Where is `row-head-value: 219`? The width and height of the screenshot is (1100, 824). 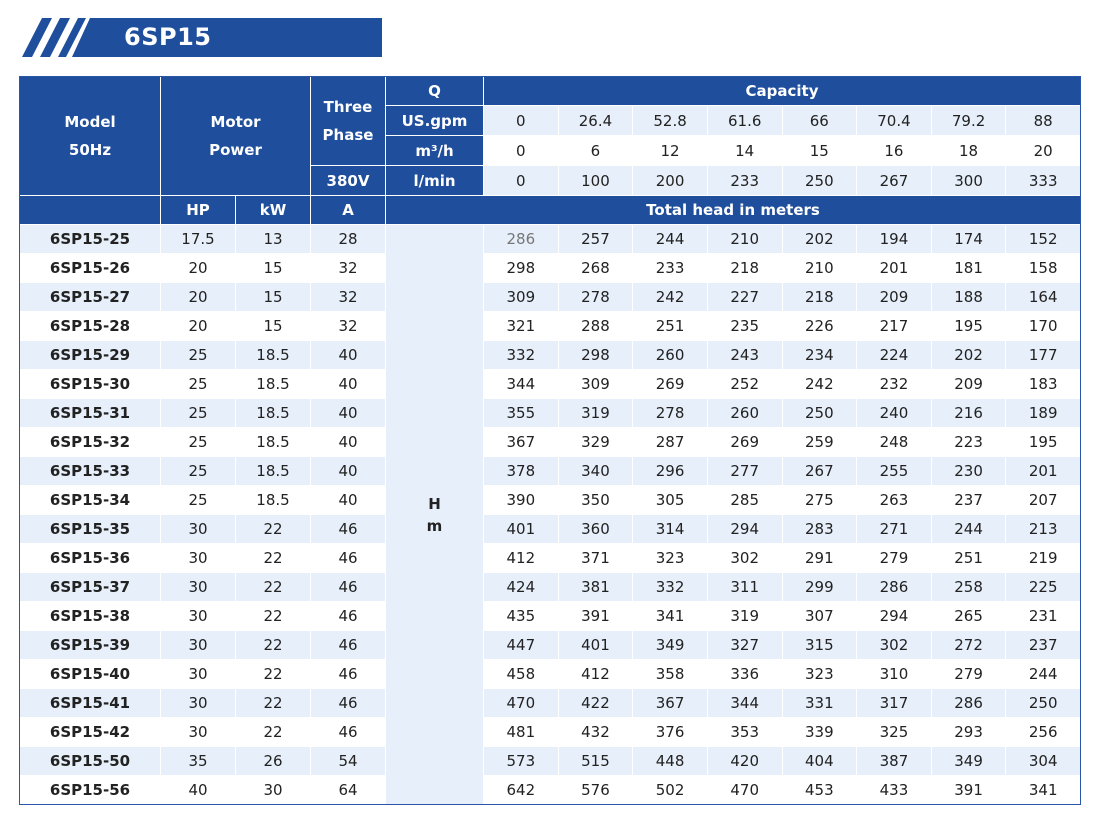 row-head-value: 219 is located at coordinates (1043, 558).